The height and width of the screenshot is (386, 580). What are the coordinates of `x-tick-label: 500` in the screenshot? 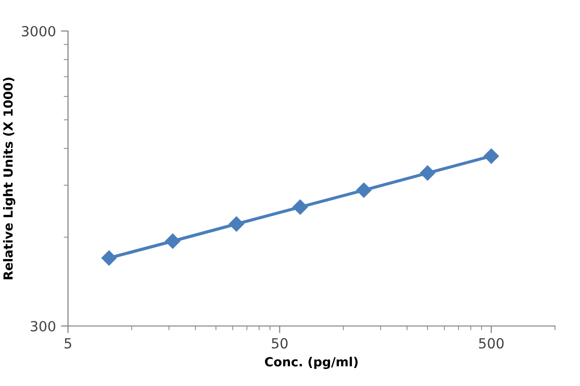 It's located at (491, 343).